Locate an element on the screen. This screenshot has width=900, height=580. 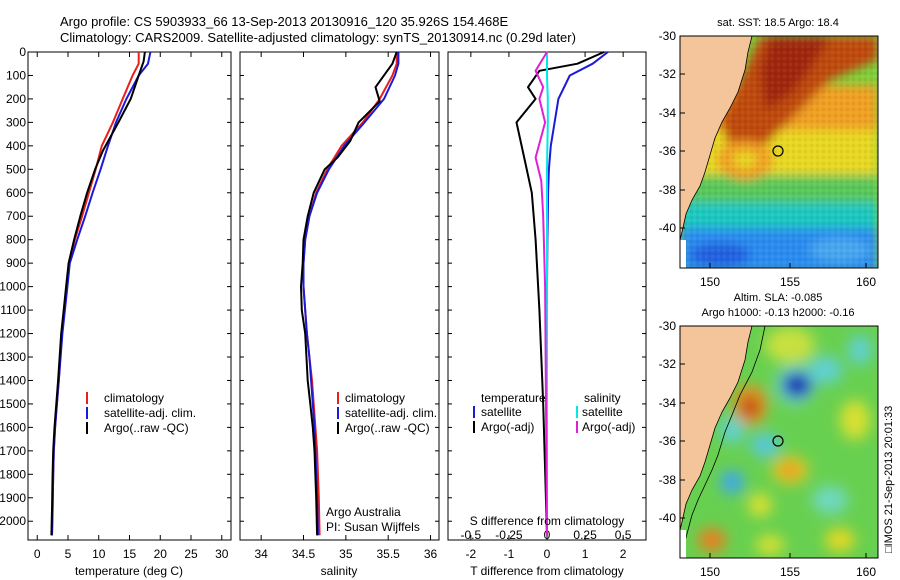
sla-high-yellow-southwest is located at coordinates (760, 505).